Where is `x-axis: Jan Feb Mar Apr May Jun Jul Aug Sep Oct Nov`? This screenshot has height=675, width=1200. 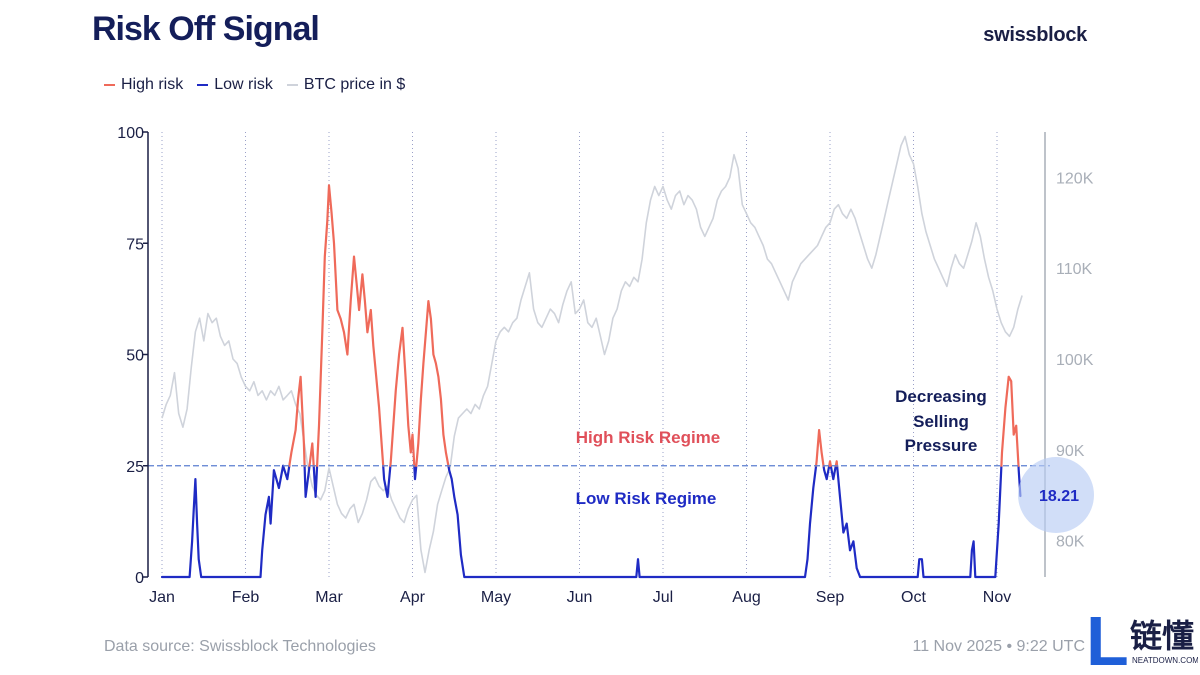 x-axis: Jan Feb Mar Apr May Jun Jul Aug Sep Oct Nov is located at coordinates (580, 597).